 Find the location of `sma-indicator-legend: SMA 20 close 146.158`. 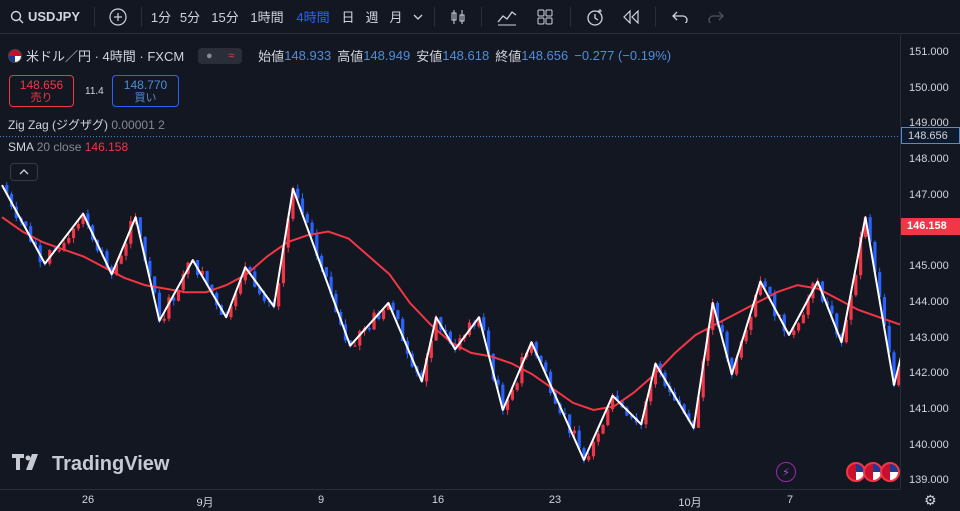

sma-indicator-legend: SMA 20 close 146.158 is located at coordinates (68, 147).